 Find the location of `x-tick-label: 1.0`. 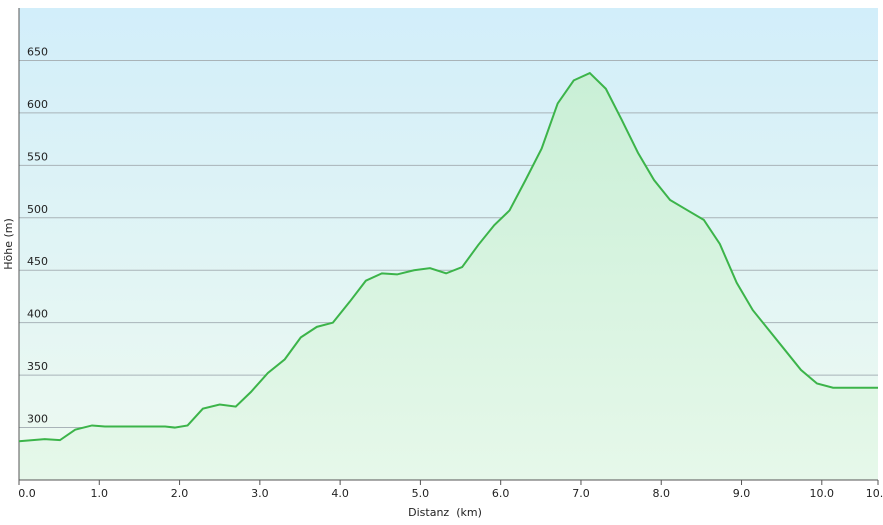

x-tick-label: 1.0 is located at coordinates (100, 493).